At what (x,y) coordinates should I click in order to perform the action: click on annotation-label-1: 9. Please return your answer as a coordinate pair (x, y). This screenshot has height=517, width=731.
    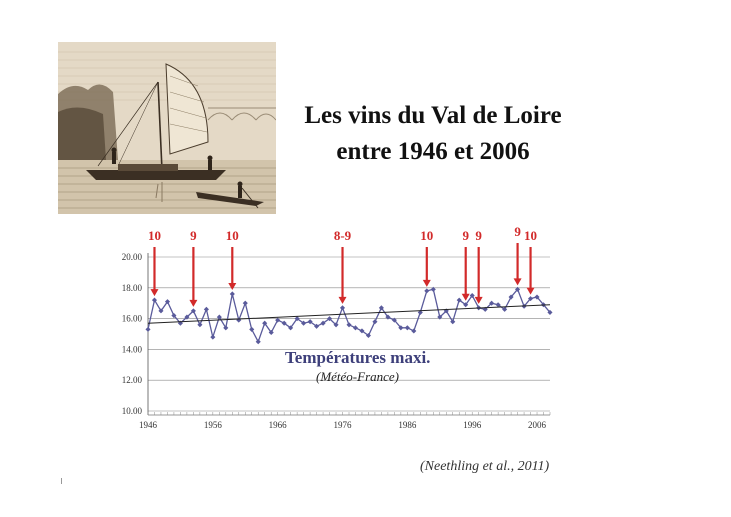
    Looking at the image, I should click on (193, 235).